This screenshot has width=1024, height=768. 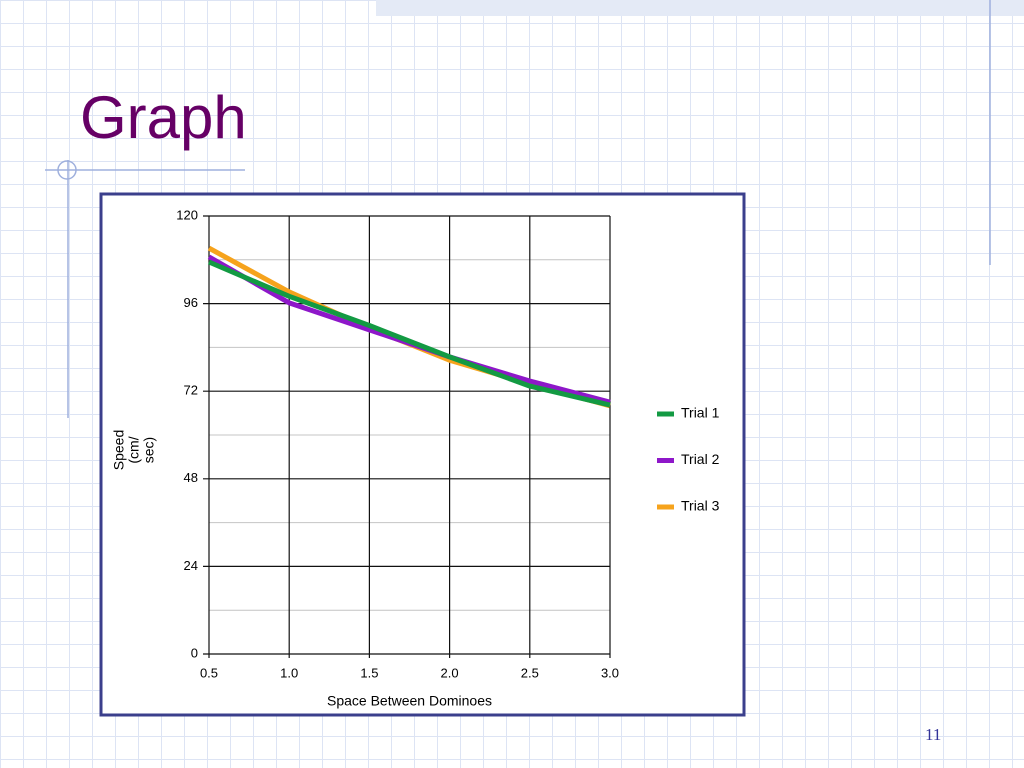 I want to click on series-line, so click(x=409, y=333).